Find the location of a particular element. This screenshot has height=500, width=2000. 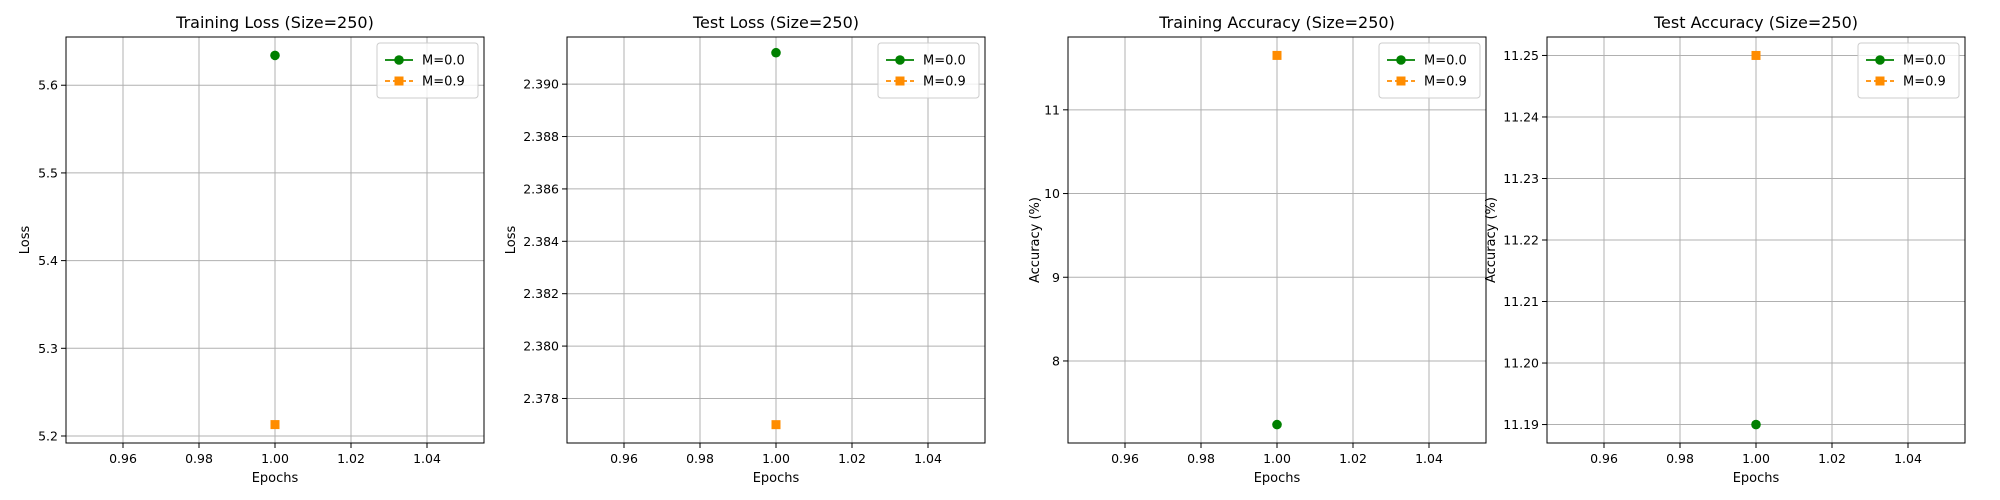

y-tick-label: 9 is located at coordinates (1056, 277).